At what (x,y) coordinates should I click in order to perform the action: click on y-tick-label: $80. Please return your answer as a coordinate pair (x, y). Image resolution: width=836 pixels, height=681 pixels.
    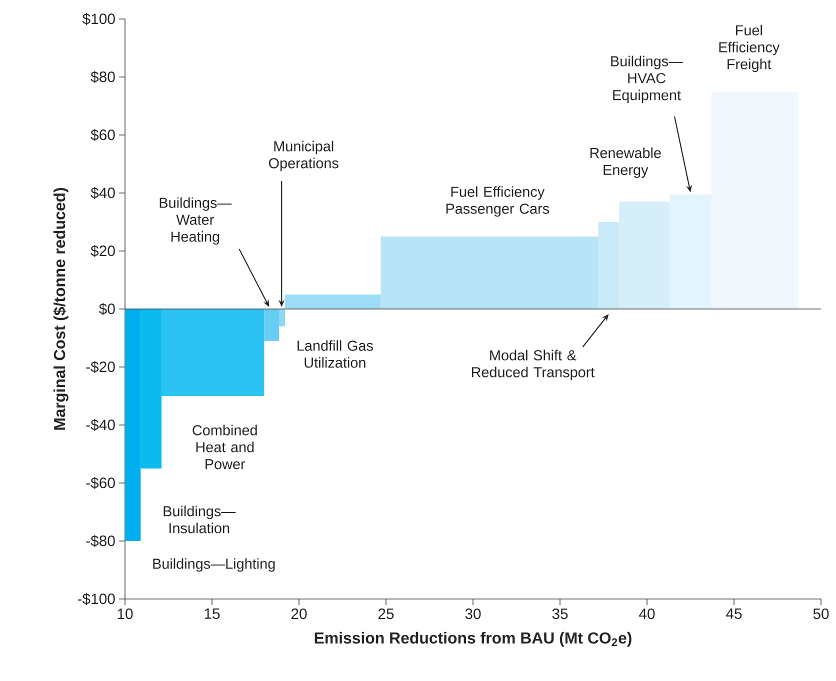
    Looking at the image, I should click on (102, 77).